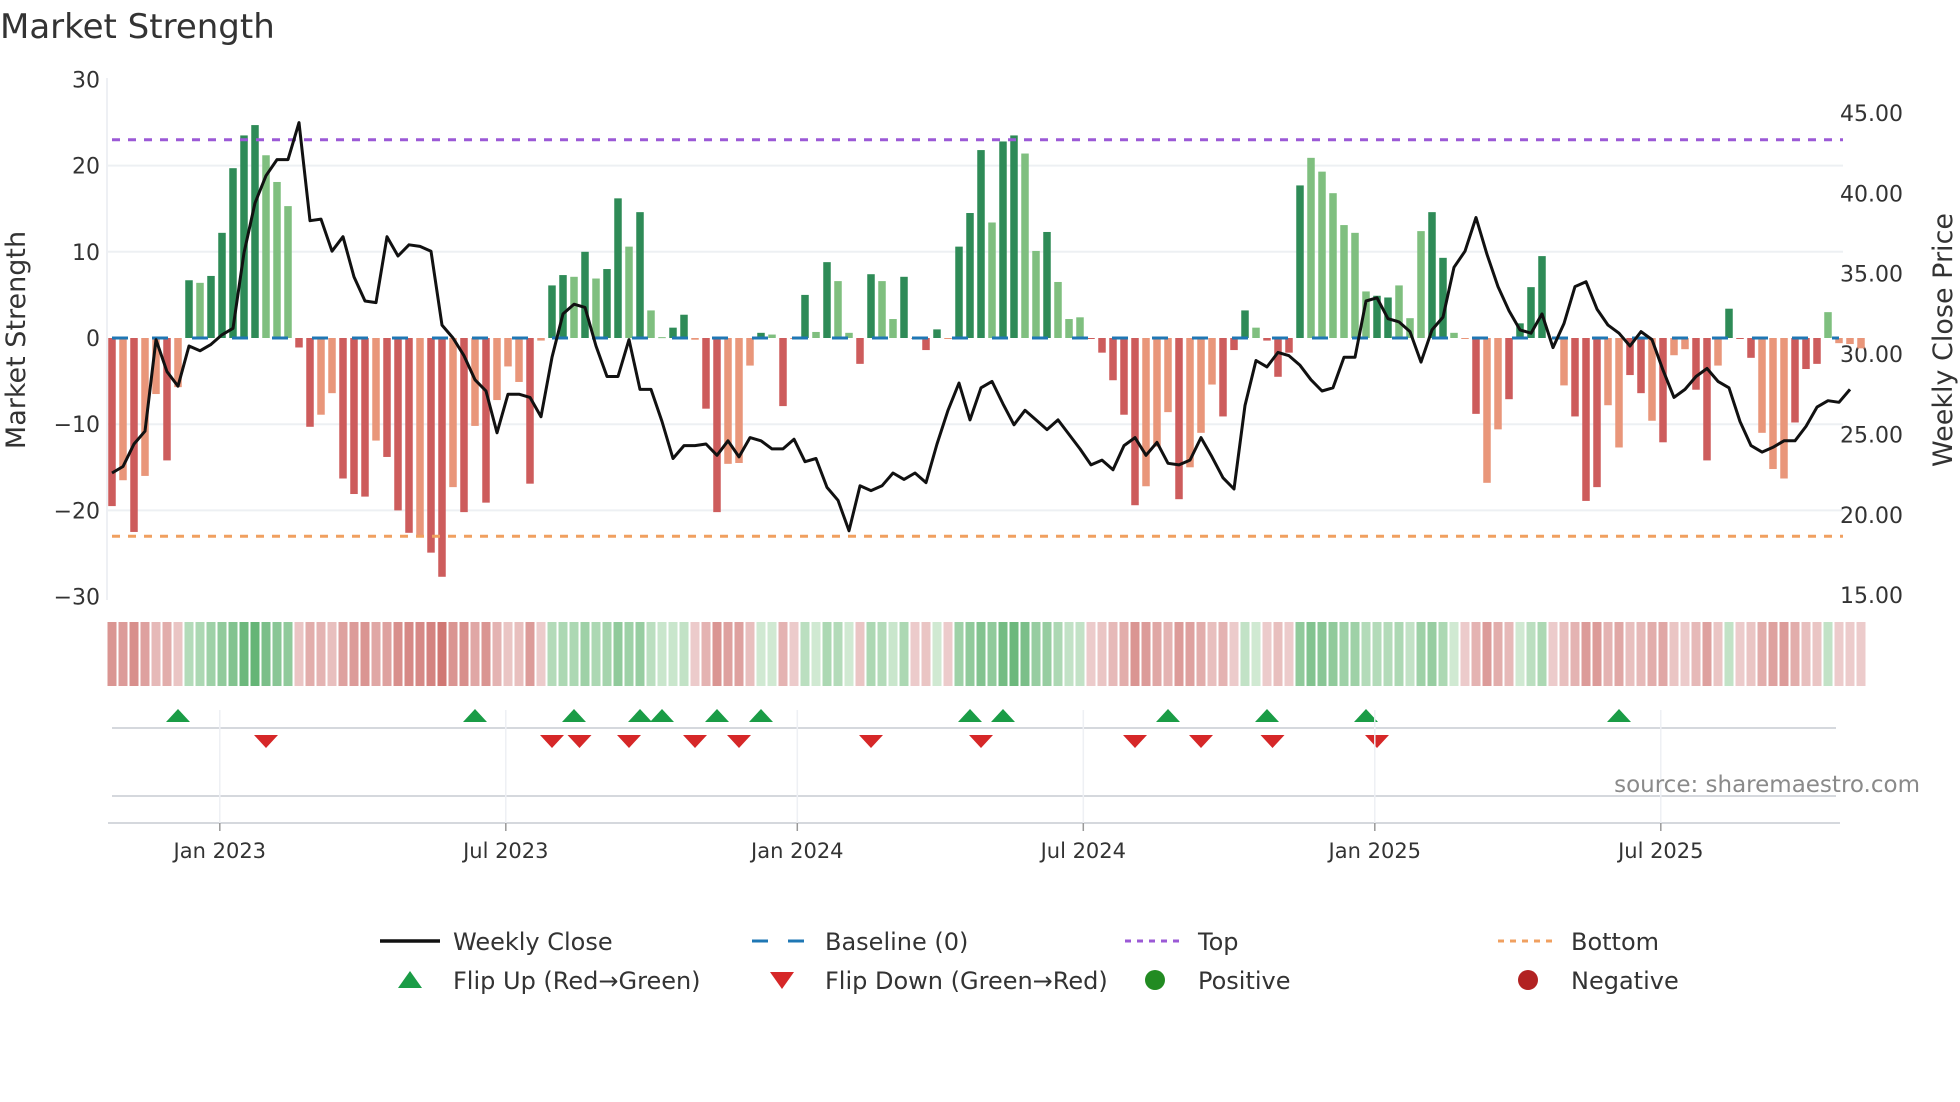  I want to click on right-tick-label: 45.00, so click(1871, 114).